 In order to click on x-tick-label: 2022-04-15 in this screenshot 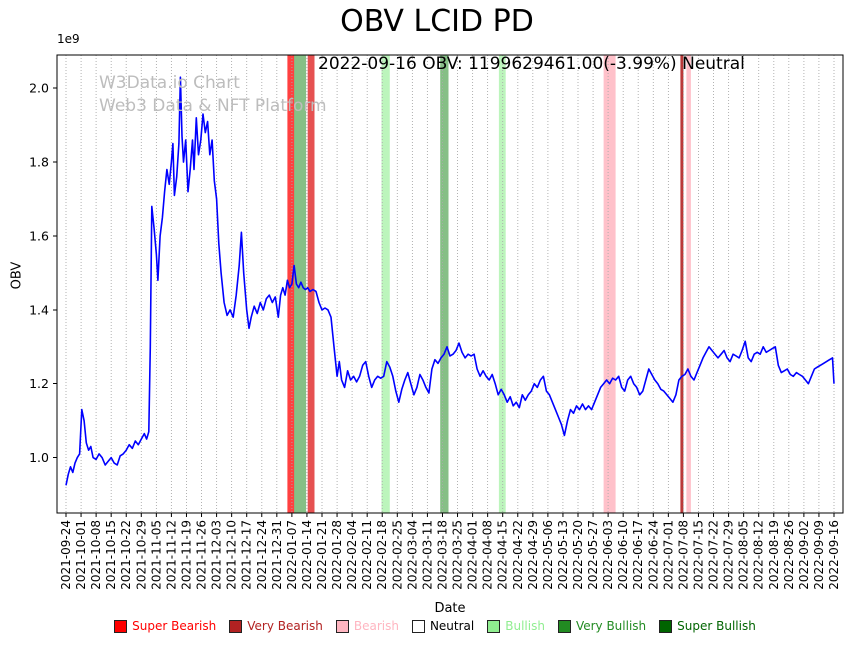, I will do `click(503, 555)`.